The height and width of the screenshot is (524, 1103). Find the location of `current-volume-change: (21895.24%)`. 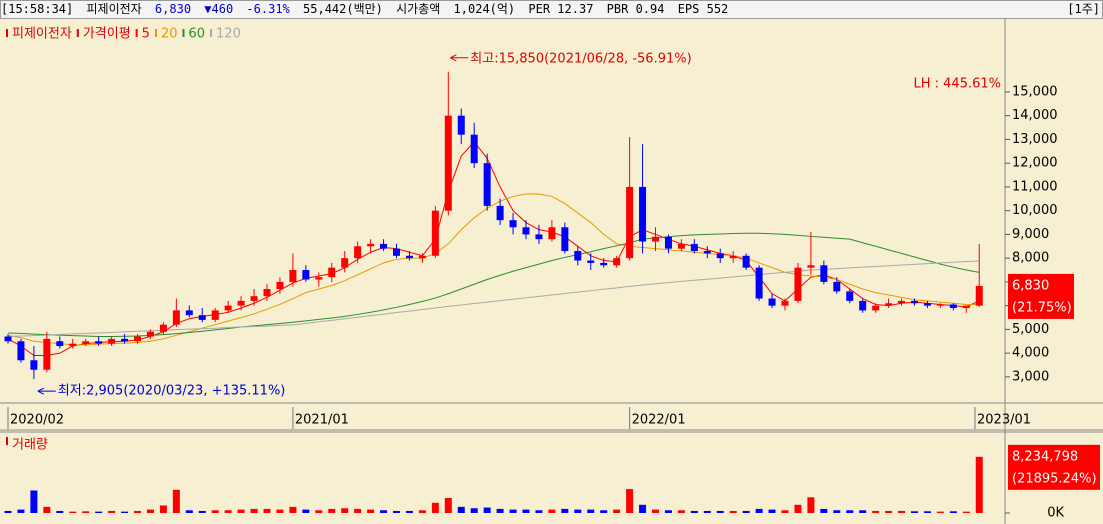

current-volume-change: (21895.24%) is located at coordinates (1054, 478).